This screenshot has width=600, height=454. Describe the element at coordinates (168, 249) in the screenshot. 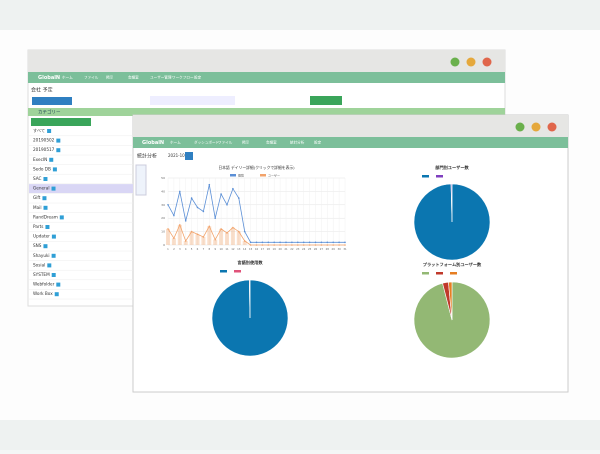

I see `x-tick-label: 1` at that location.